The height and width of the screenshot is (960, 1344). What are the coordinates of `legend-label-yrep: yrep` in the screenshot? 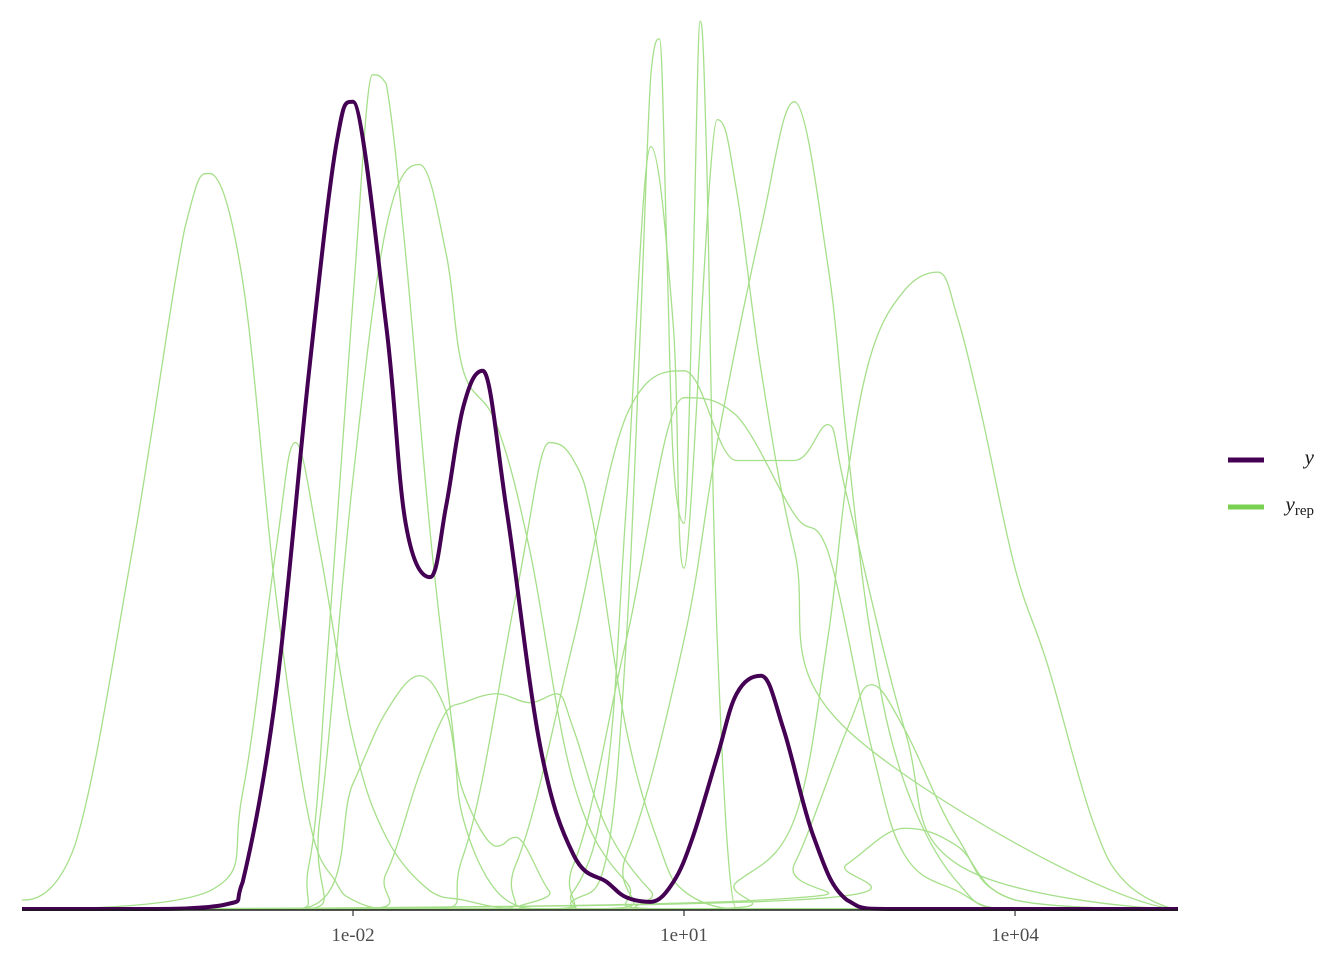 It's located at (1299, 505).